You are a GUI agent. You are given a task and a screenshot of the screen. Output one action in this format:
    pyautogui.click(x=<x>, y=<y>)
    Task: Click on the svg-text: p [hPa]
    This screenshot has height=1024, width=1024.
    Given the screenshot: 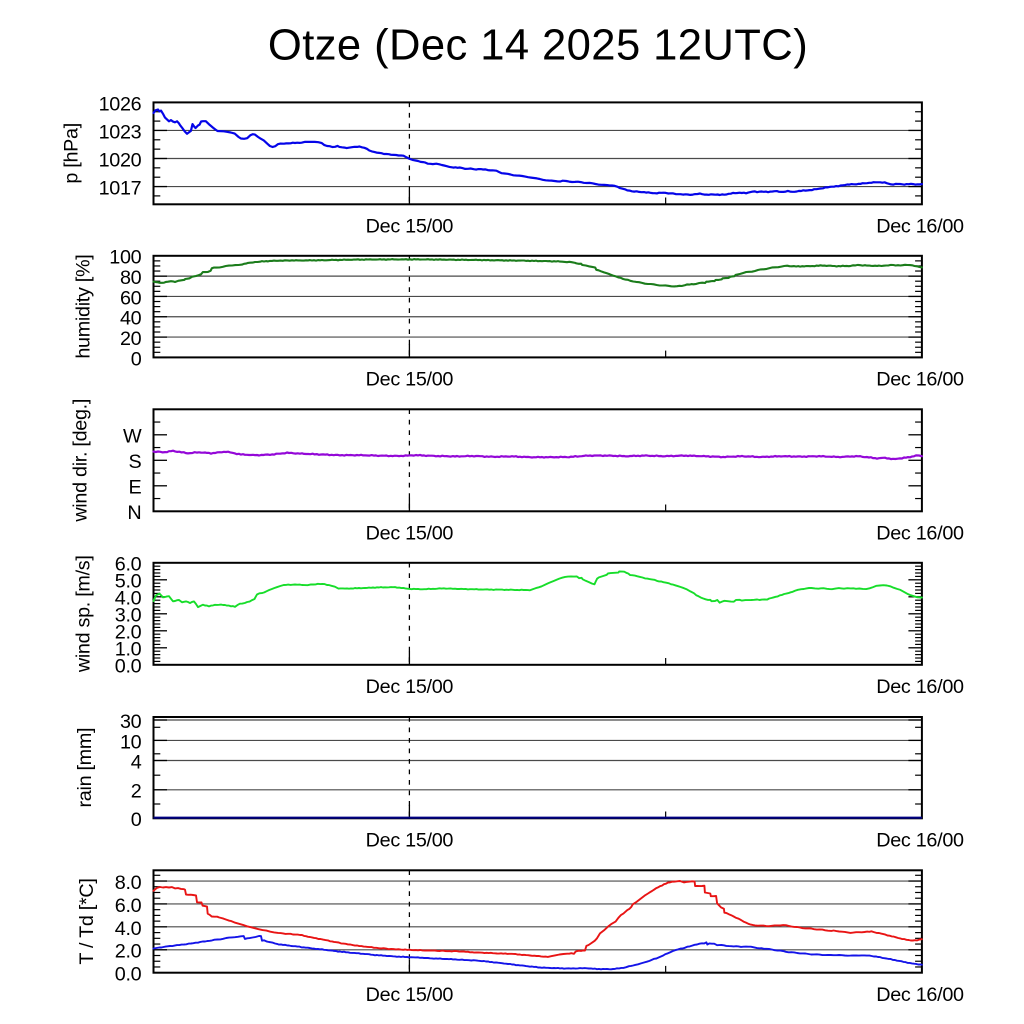 What is the action you would take?
    pyautogui.click(x=71, y=153)
    